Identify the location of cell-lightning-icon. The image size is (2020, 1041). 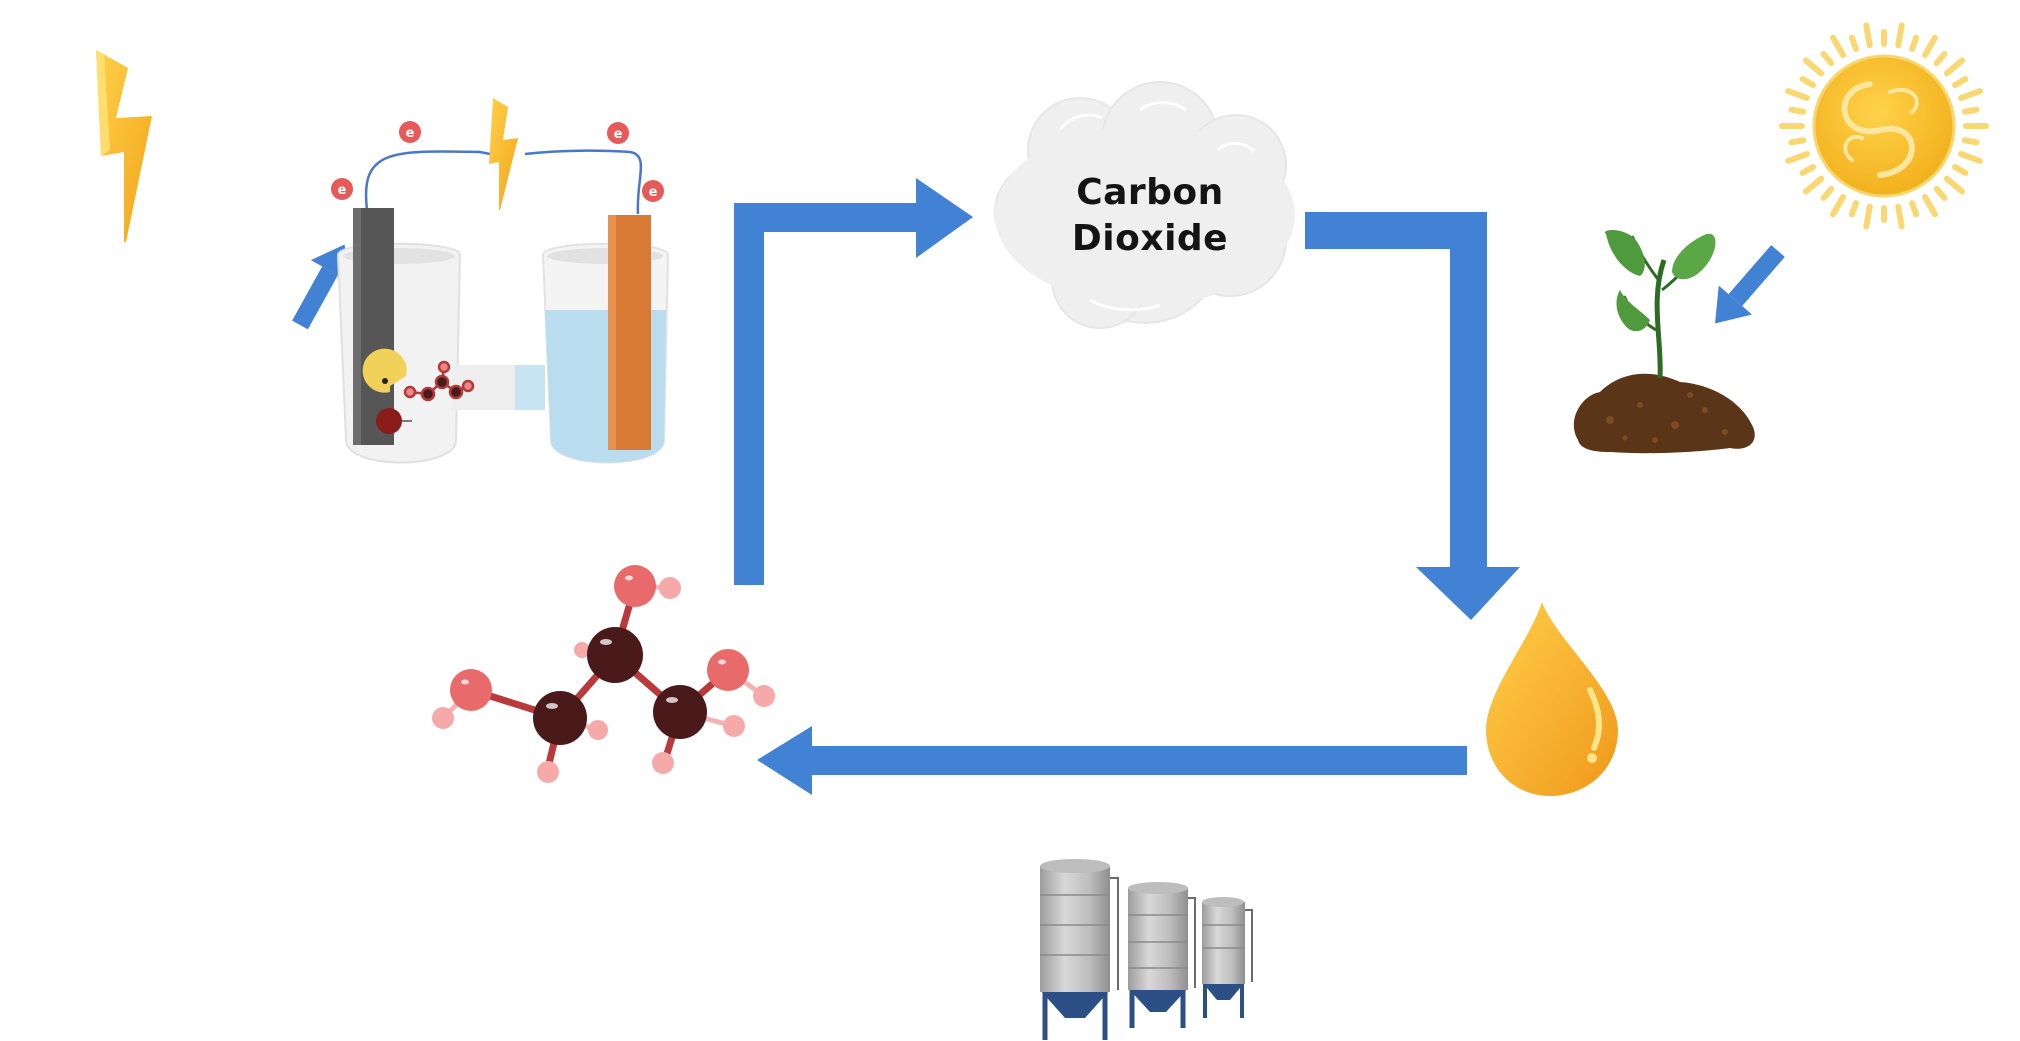
(503, 154).